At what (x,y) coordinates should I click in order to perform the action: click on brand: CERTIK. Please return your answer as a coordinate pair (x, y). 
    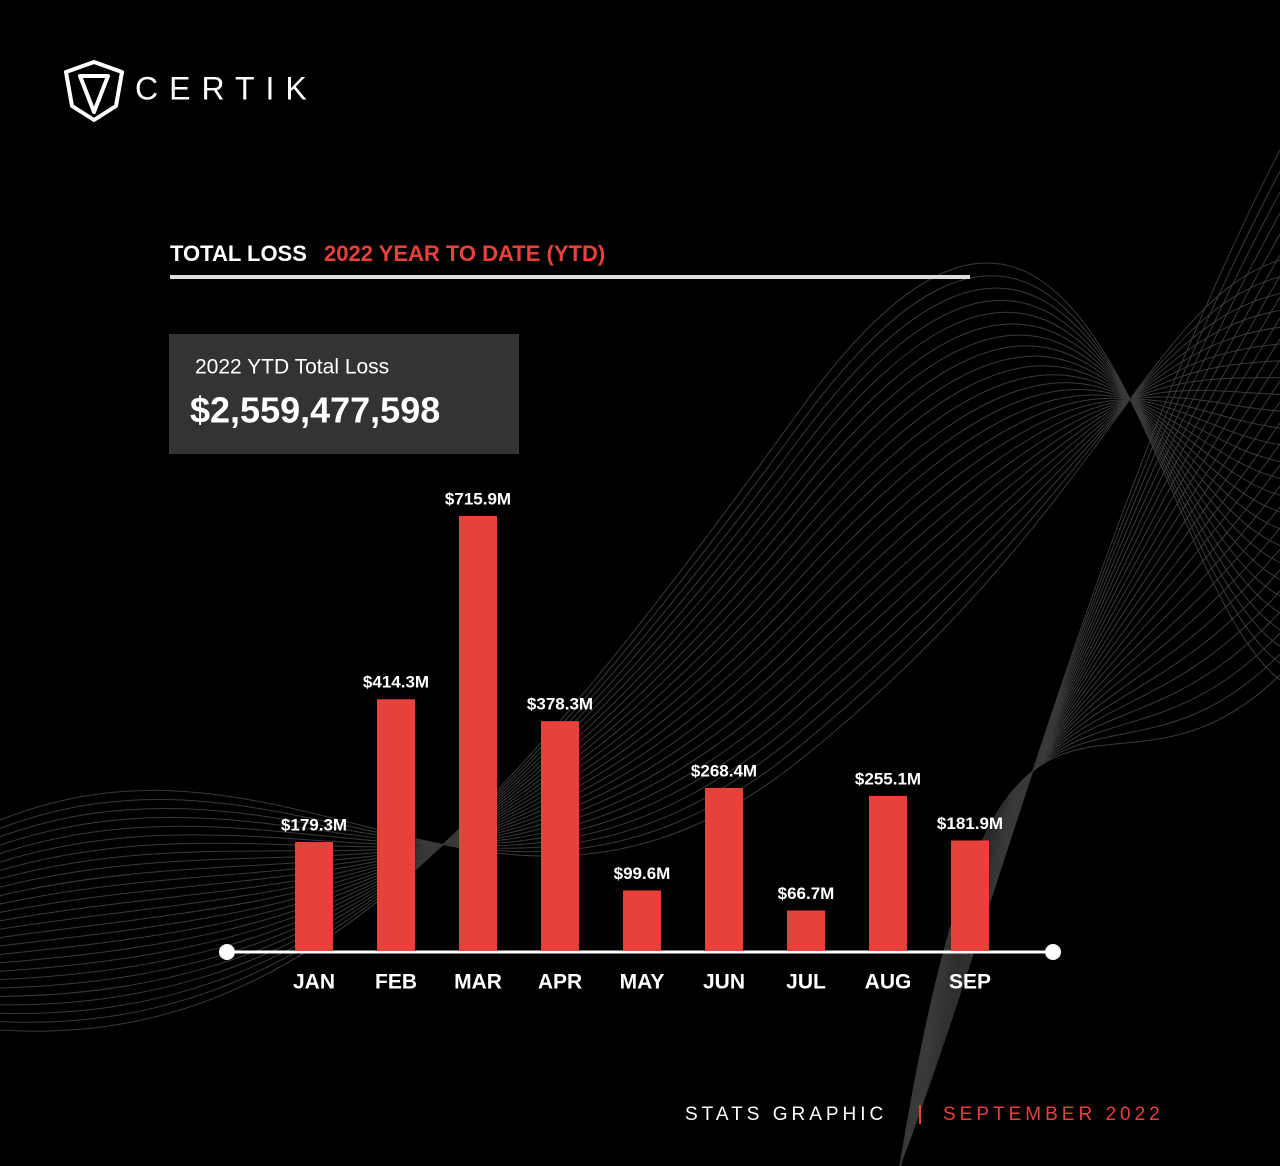
    Looking at the image, I should click on (226, 88).